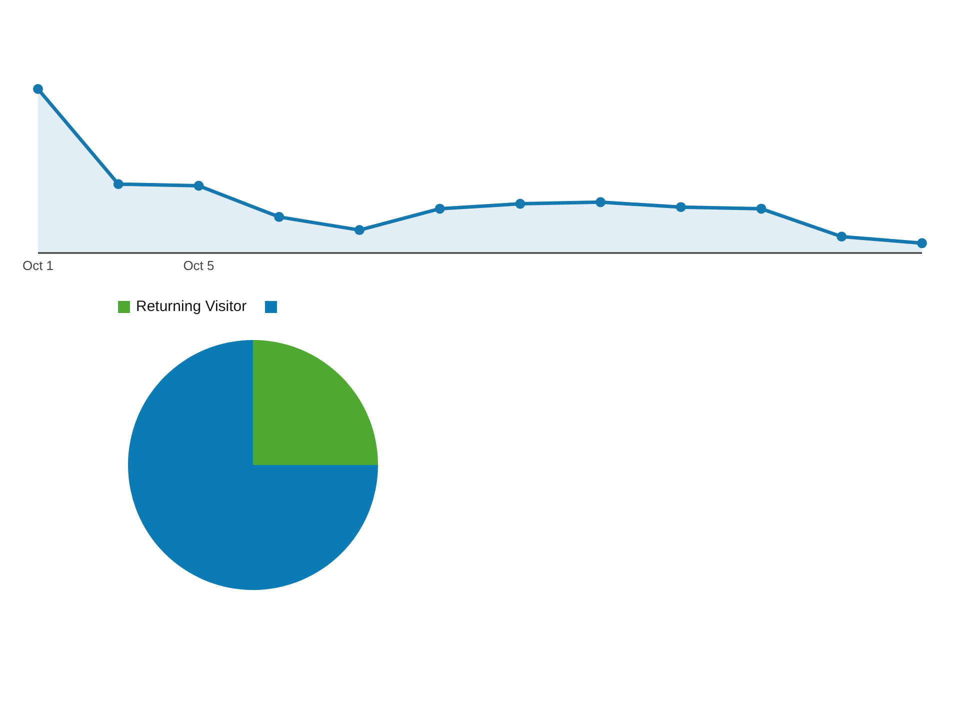 The width and height of the screenshot is (960, 720). What do you see at coordinates (38, 266) in the screenshot?
I see `x-tick-label: Oct 1` at bounding box center [38, 266].